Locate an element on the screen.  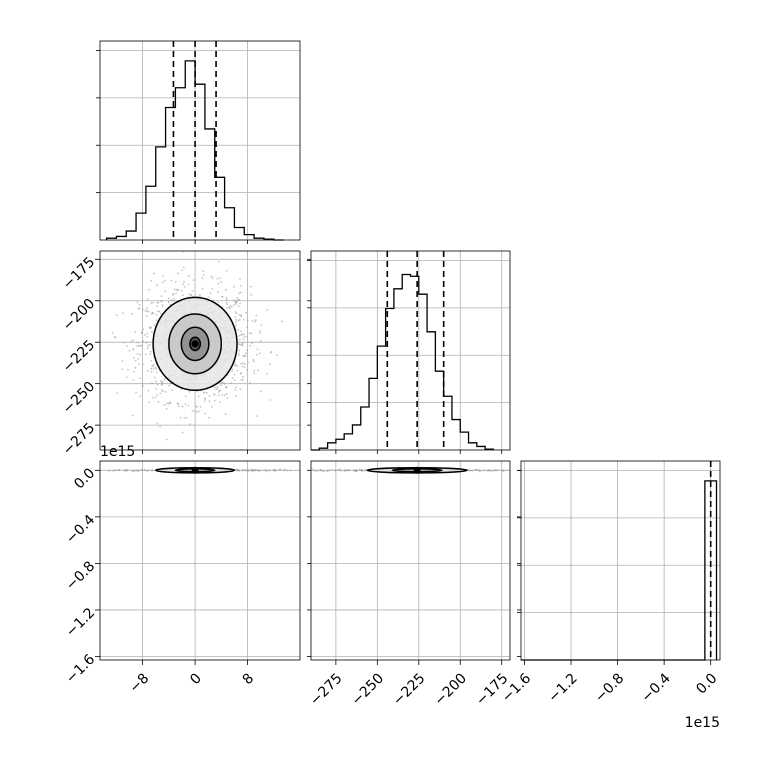
hist-panel-p2 is located at coordinates (619, 560).